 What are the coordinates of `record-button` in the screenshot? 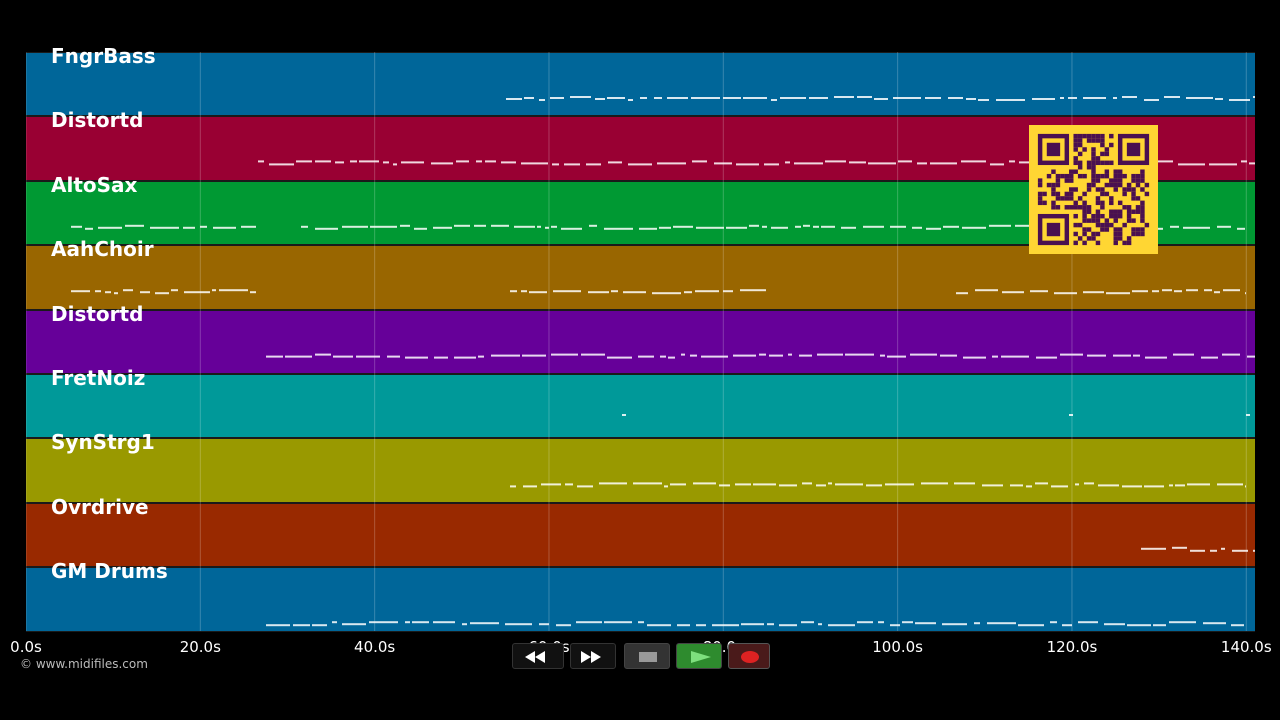 It's located at (749, 656).